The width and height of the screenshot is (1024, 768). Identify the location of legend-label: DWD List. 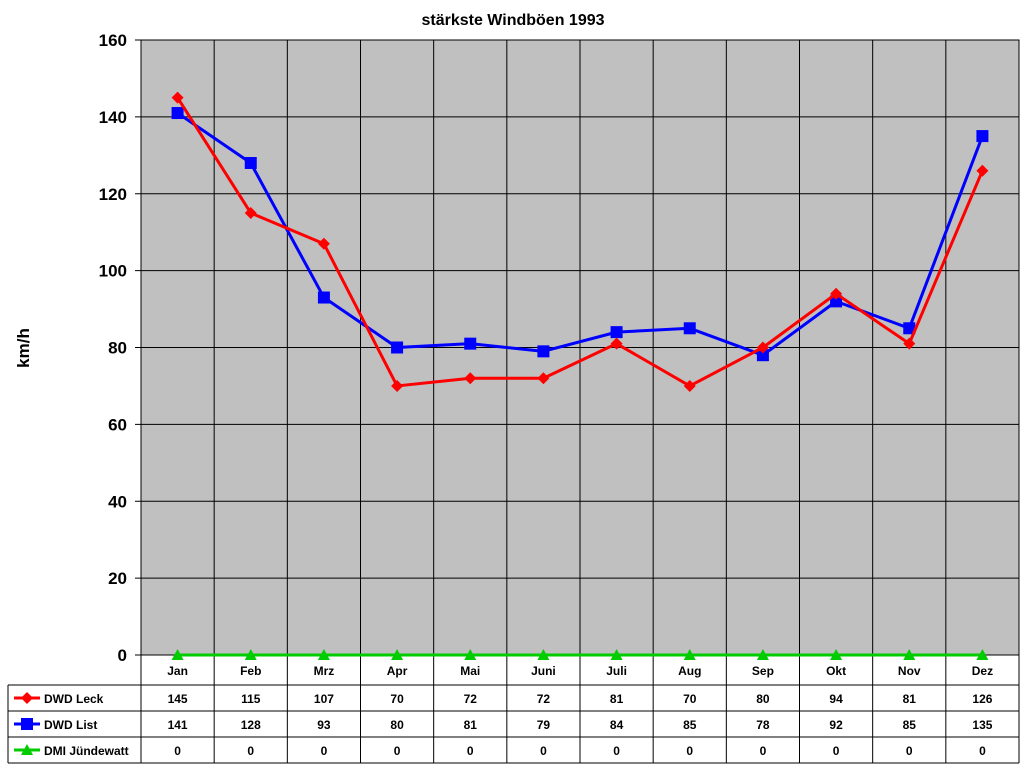
(70, 725).